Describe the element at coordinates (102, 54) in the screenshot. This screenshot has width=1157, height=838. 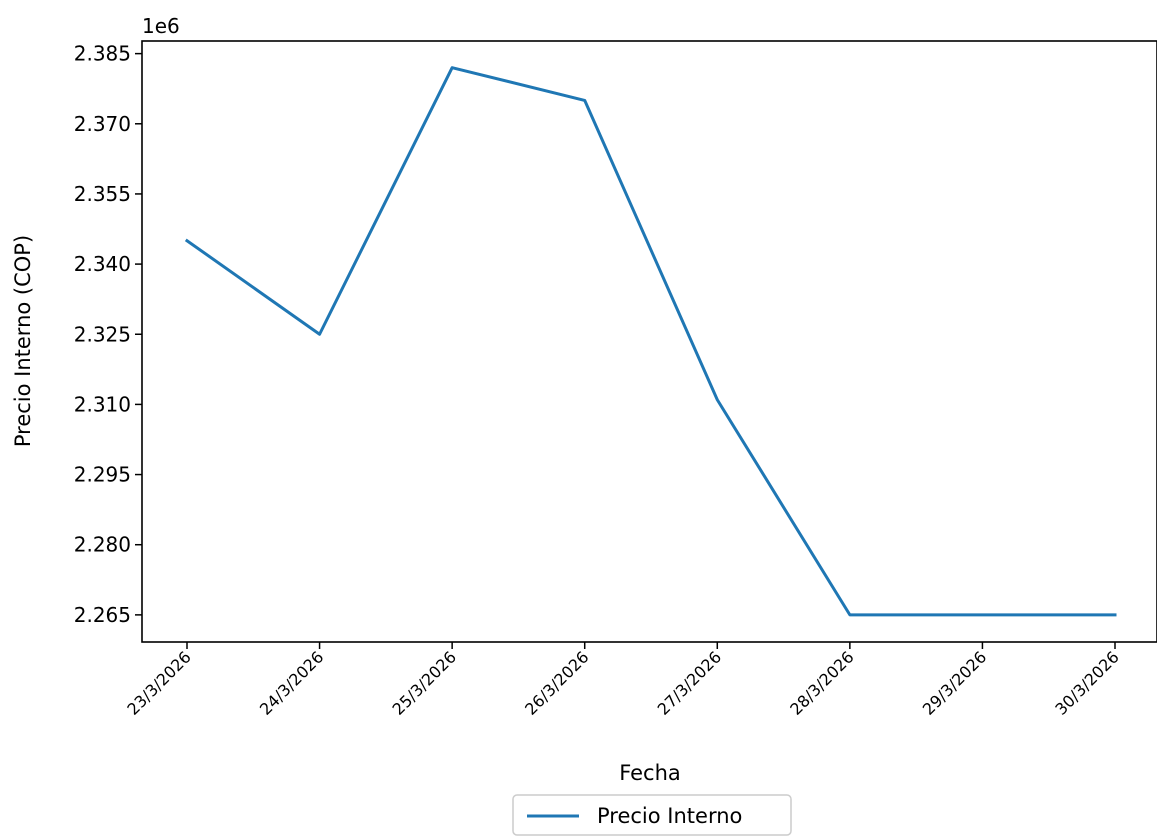
I see `y-tick-label: 2.385` at that location.